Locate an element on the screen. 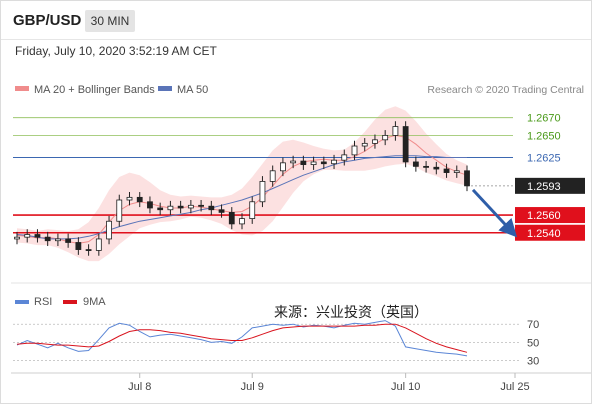 The width and height of the screenshot is (592, 404). ma20-legend-label: MA 20 + Bollinger Bands is located at coordinates (94, 90).